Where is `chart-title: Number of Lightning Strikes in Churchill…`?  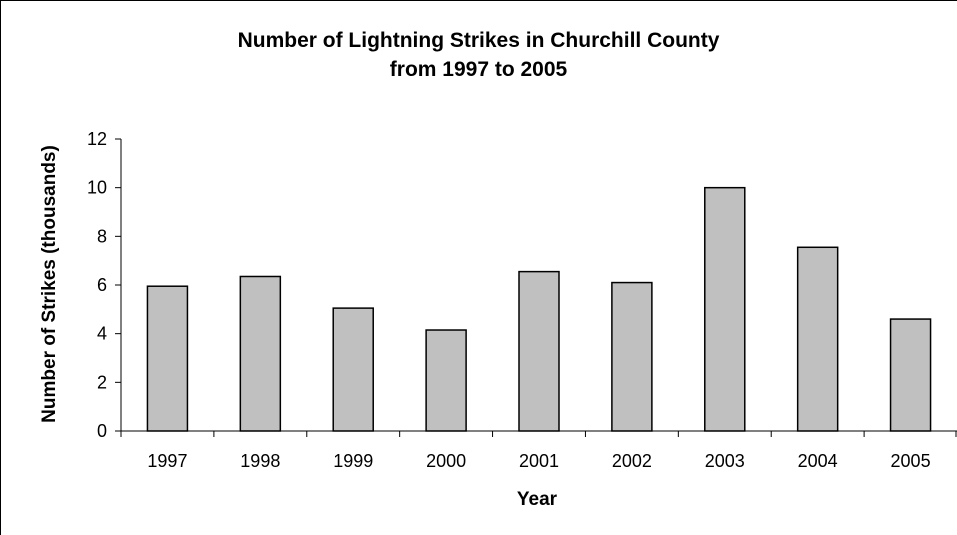
chart-title: Number of Lightning Strikes in Churchill… is located at coordinates (478, 55).